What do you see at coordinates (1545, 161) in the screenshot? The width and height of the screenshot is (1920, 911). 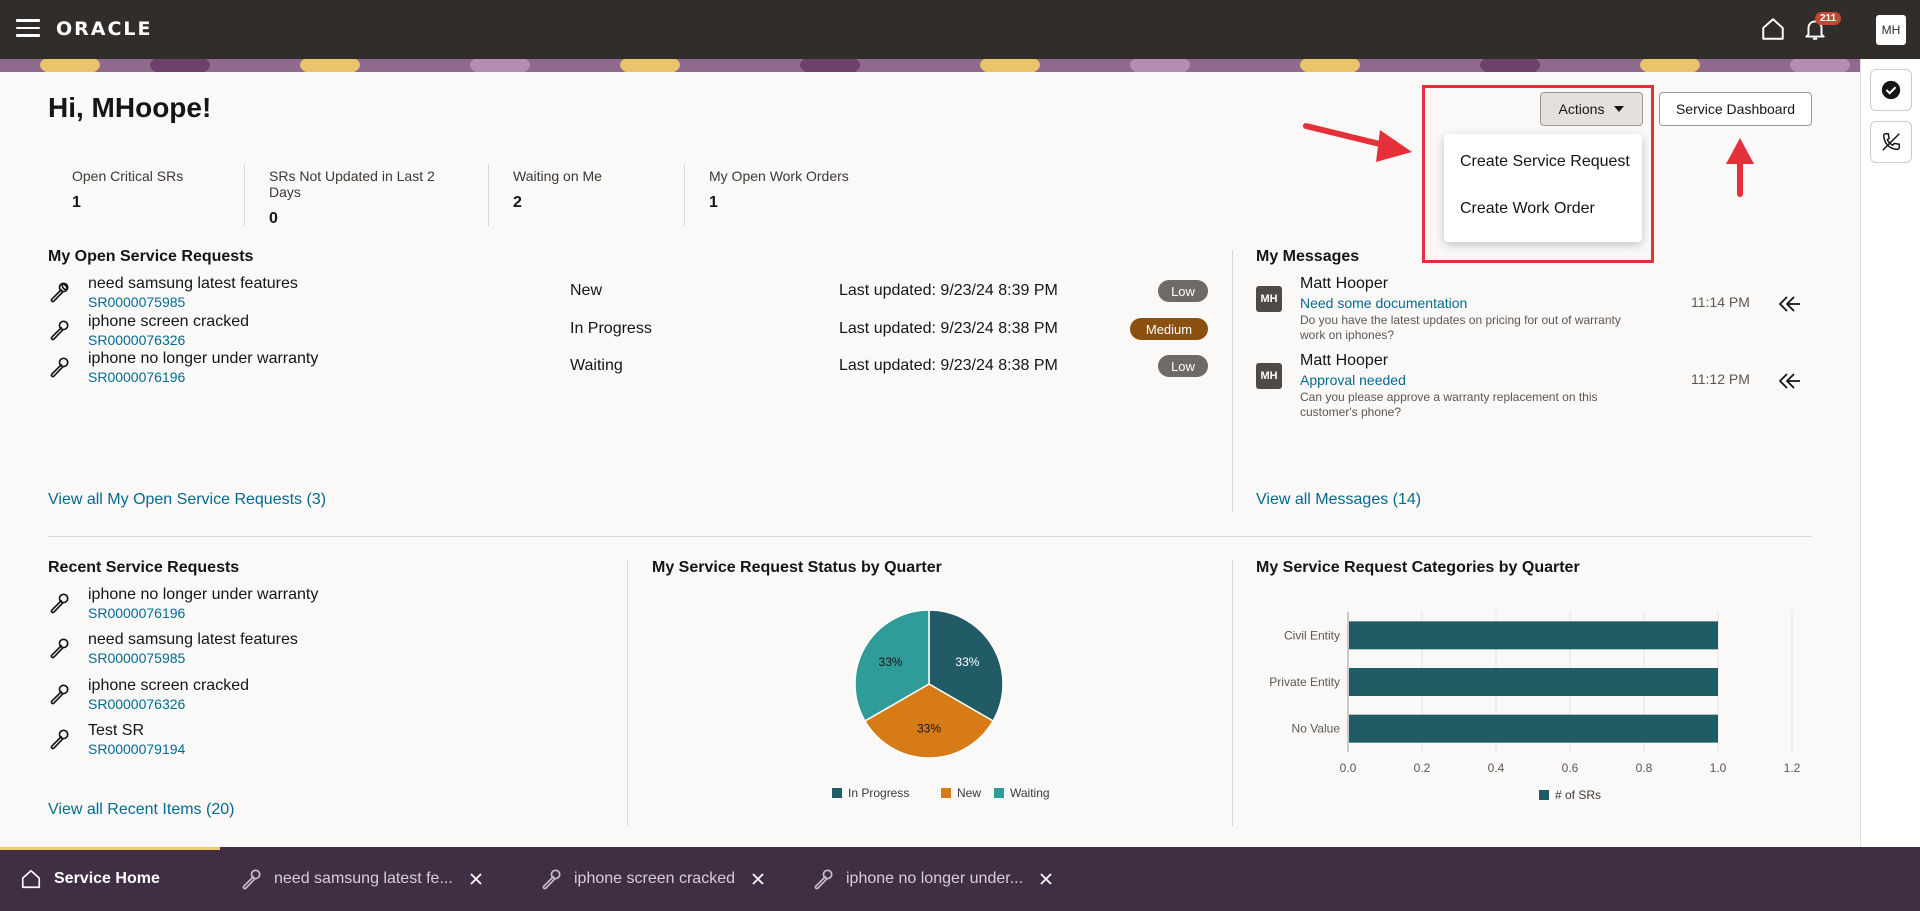 I see `create-service-request-menu-item: Create Service Request` at bounding box center [1545, 161].